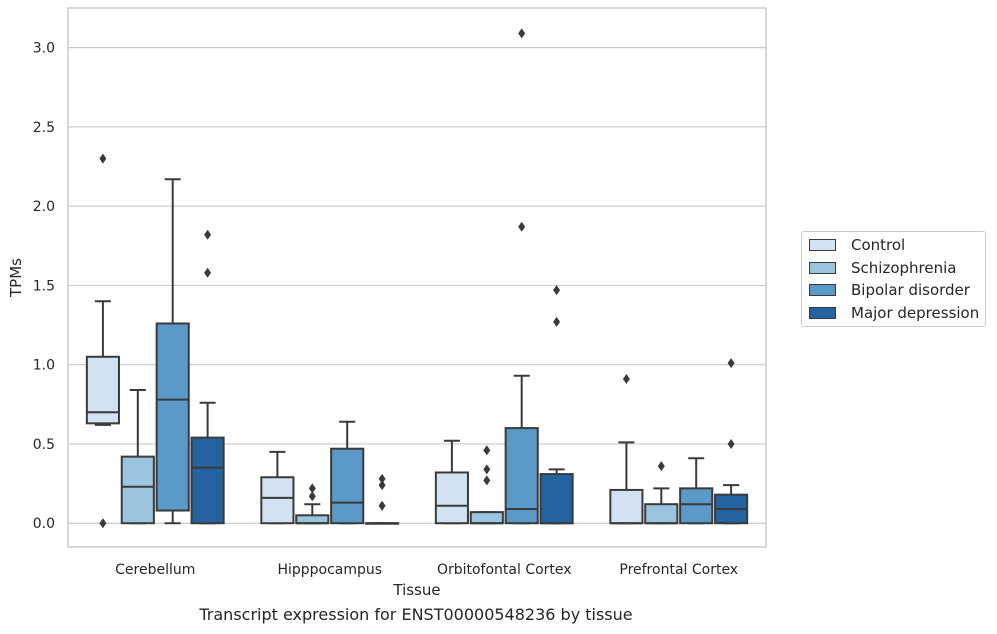 This screenshot has width=997, height=634. I want to click on x-tick-label: Cerebellum, so click(155, 570).